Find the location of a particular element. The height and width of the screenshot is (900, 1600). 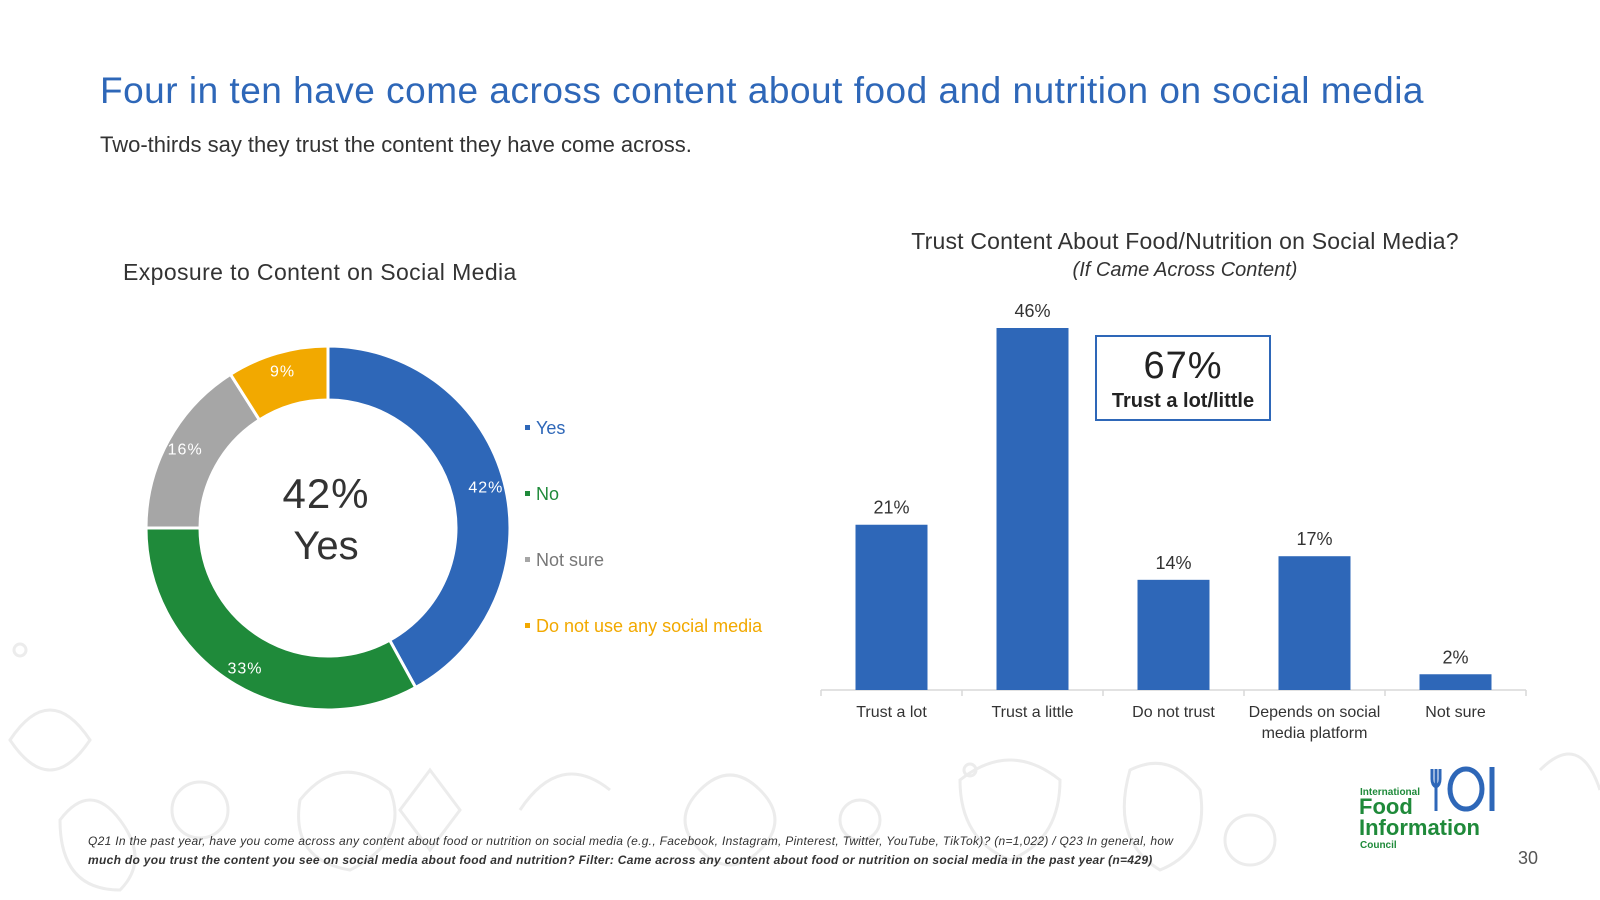

donut-data-label: 42% is located at coordinates (485, 487).